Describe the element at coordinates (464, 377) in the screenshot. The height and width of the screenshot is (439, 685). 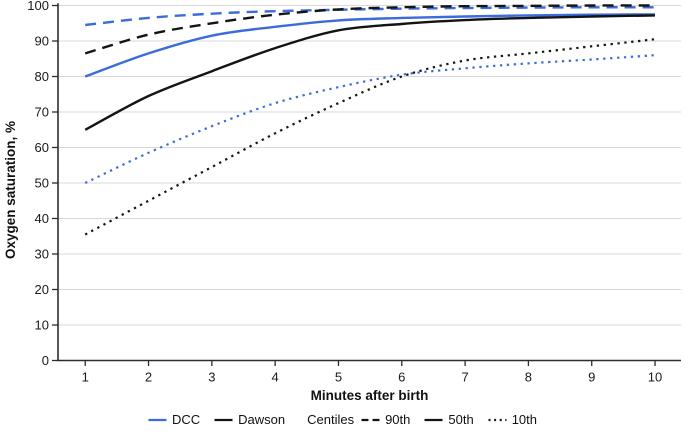
I see `x-tick-label-7: 7` at that location.